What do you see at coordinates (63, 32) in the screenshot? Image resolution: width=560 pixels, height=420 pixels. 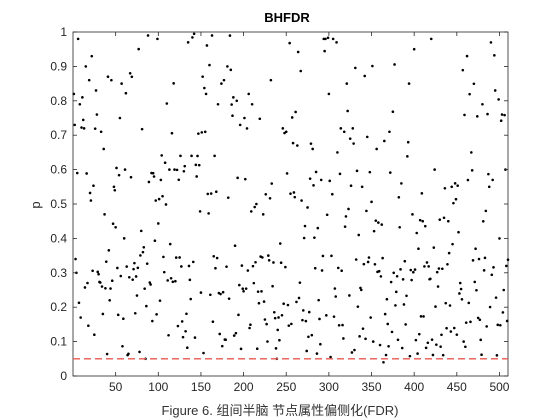 I see `y-tick-label: 1` at bounding box center [63, 32].